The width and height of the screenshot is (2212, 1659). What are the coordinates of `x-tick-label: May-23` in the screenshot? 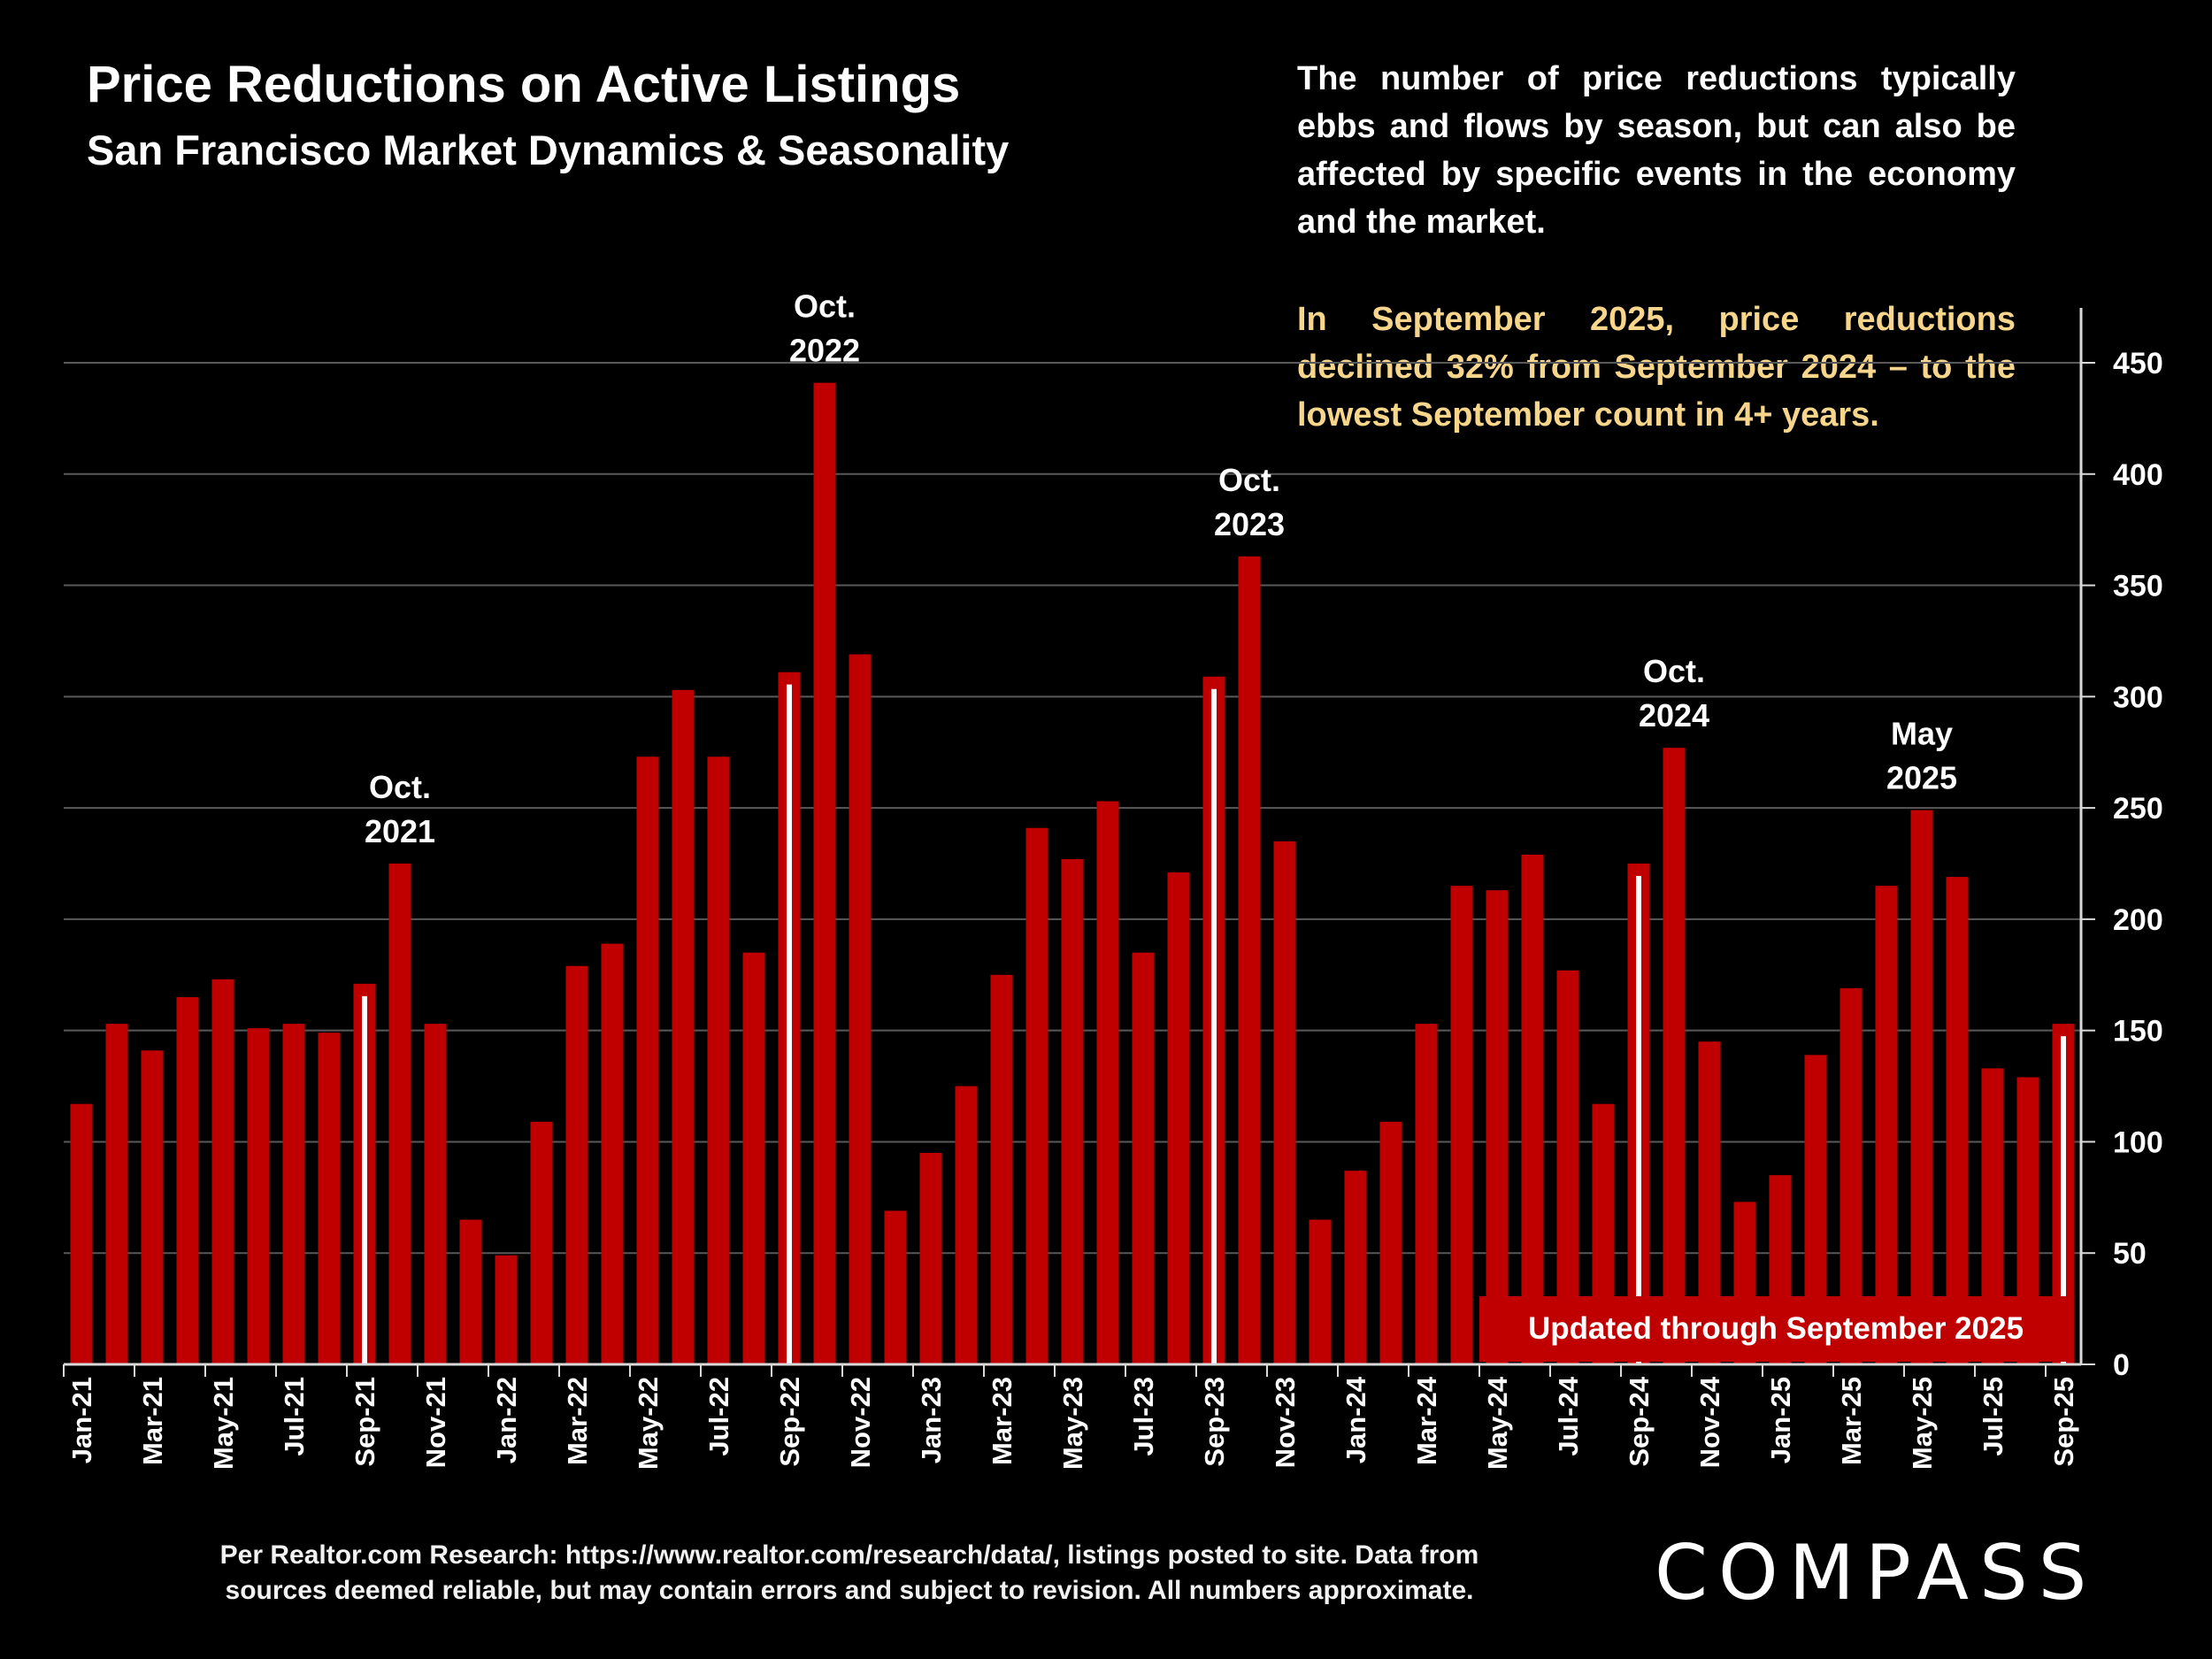 It's located at (1073, 1423).